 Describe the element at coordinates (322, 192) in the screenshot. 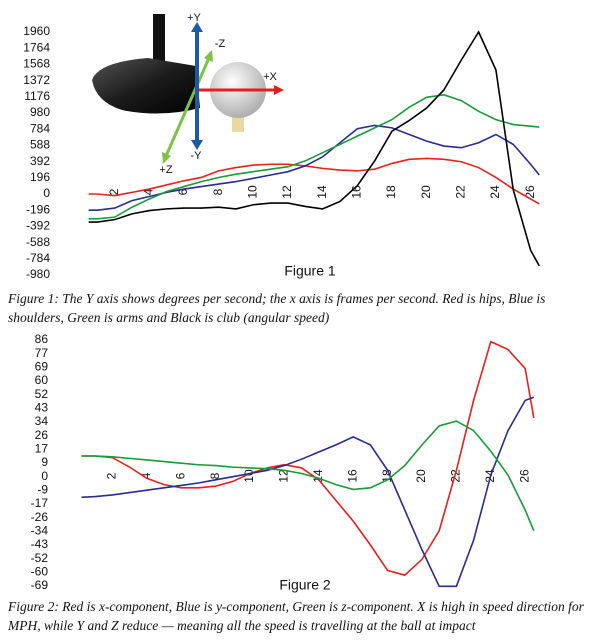

I see `x-tick-label: 14` at that location.